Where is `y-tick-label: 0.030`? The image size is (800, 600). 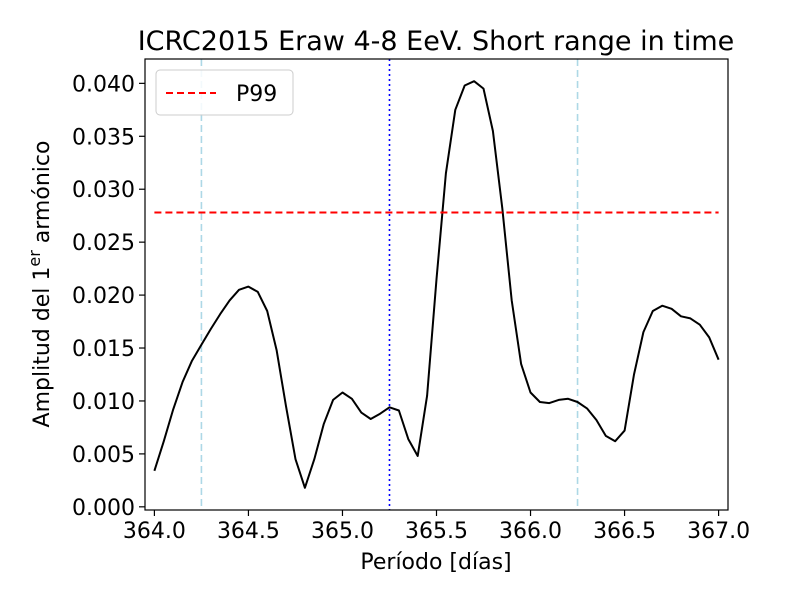
y-tick-label: 0.030 is located at coordinates (103, 190).